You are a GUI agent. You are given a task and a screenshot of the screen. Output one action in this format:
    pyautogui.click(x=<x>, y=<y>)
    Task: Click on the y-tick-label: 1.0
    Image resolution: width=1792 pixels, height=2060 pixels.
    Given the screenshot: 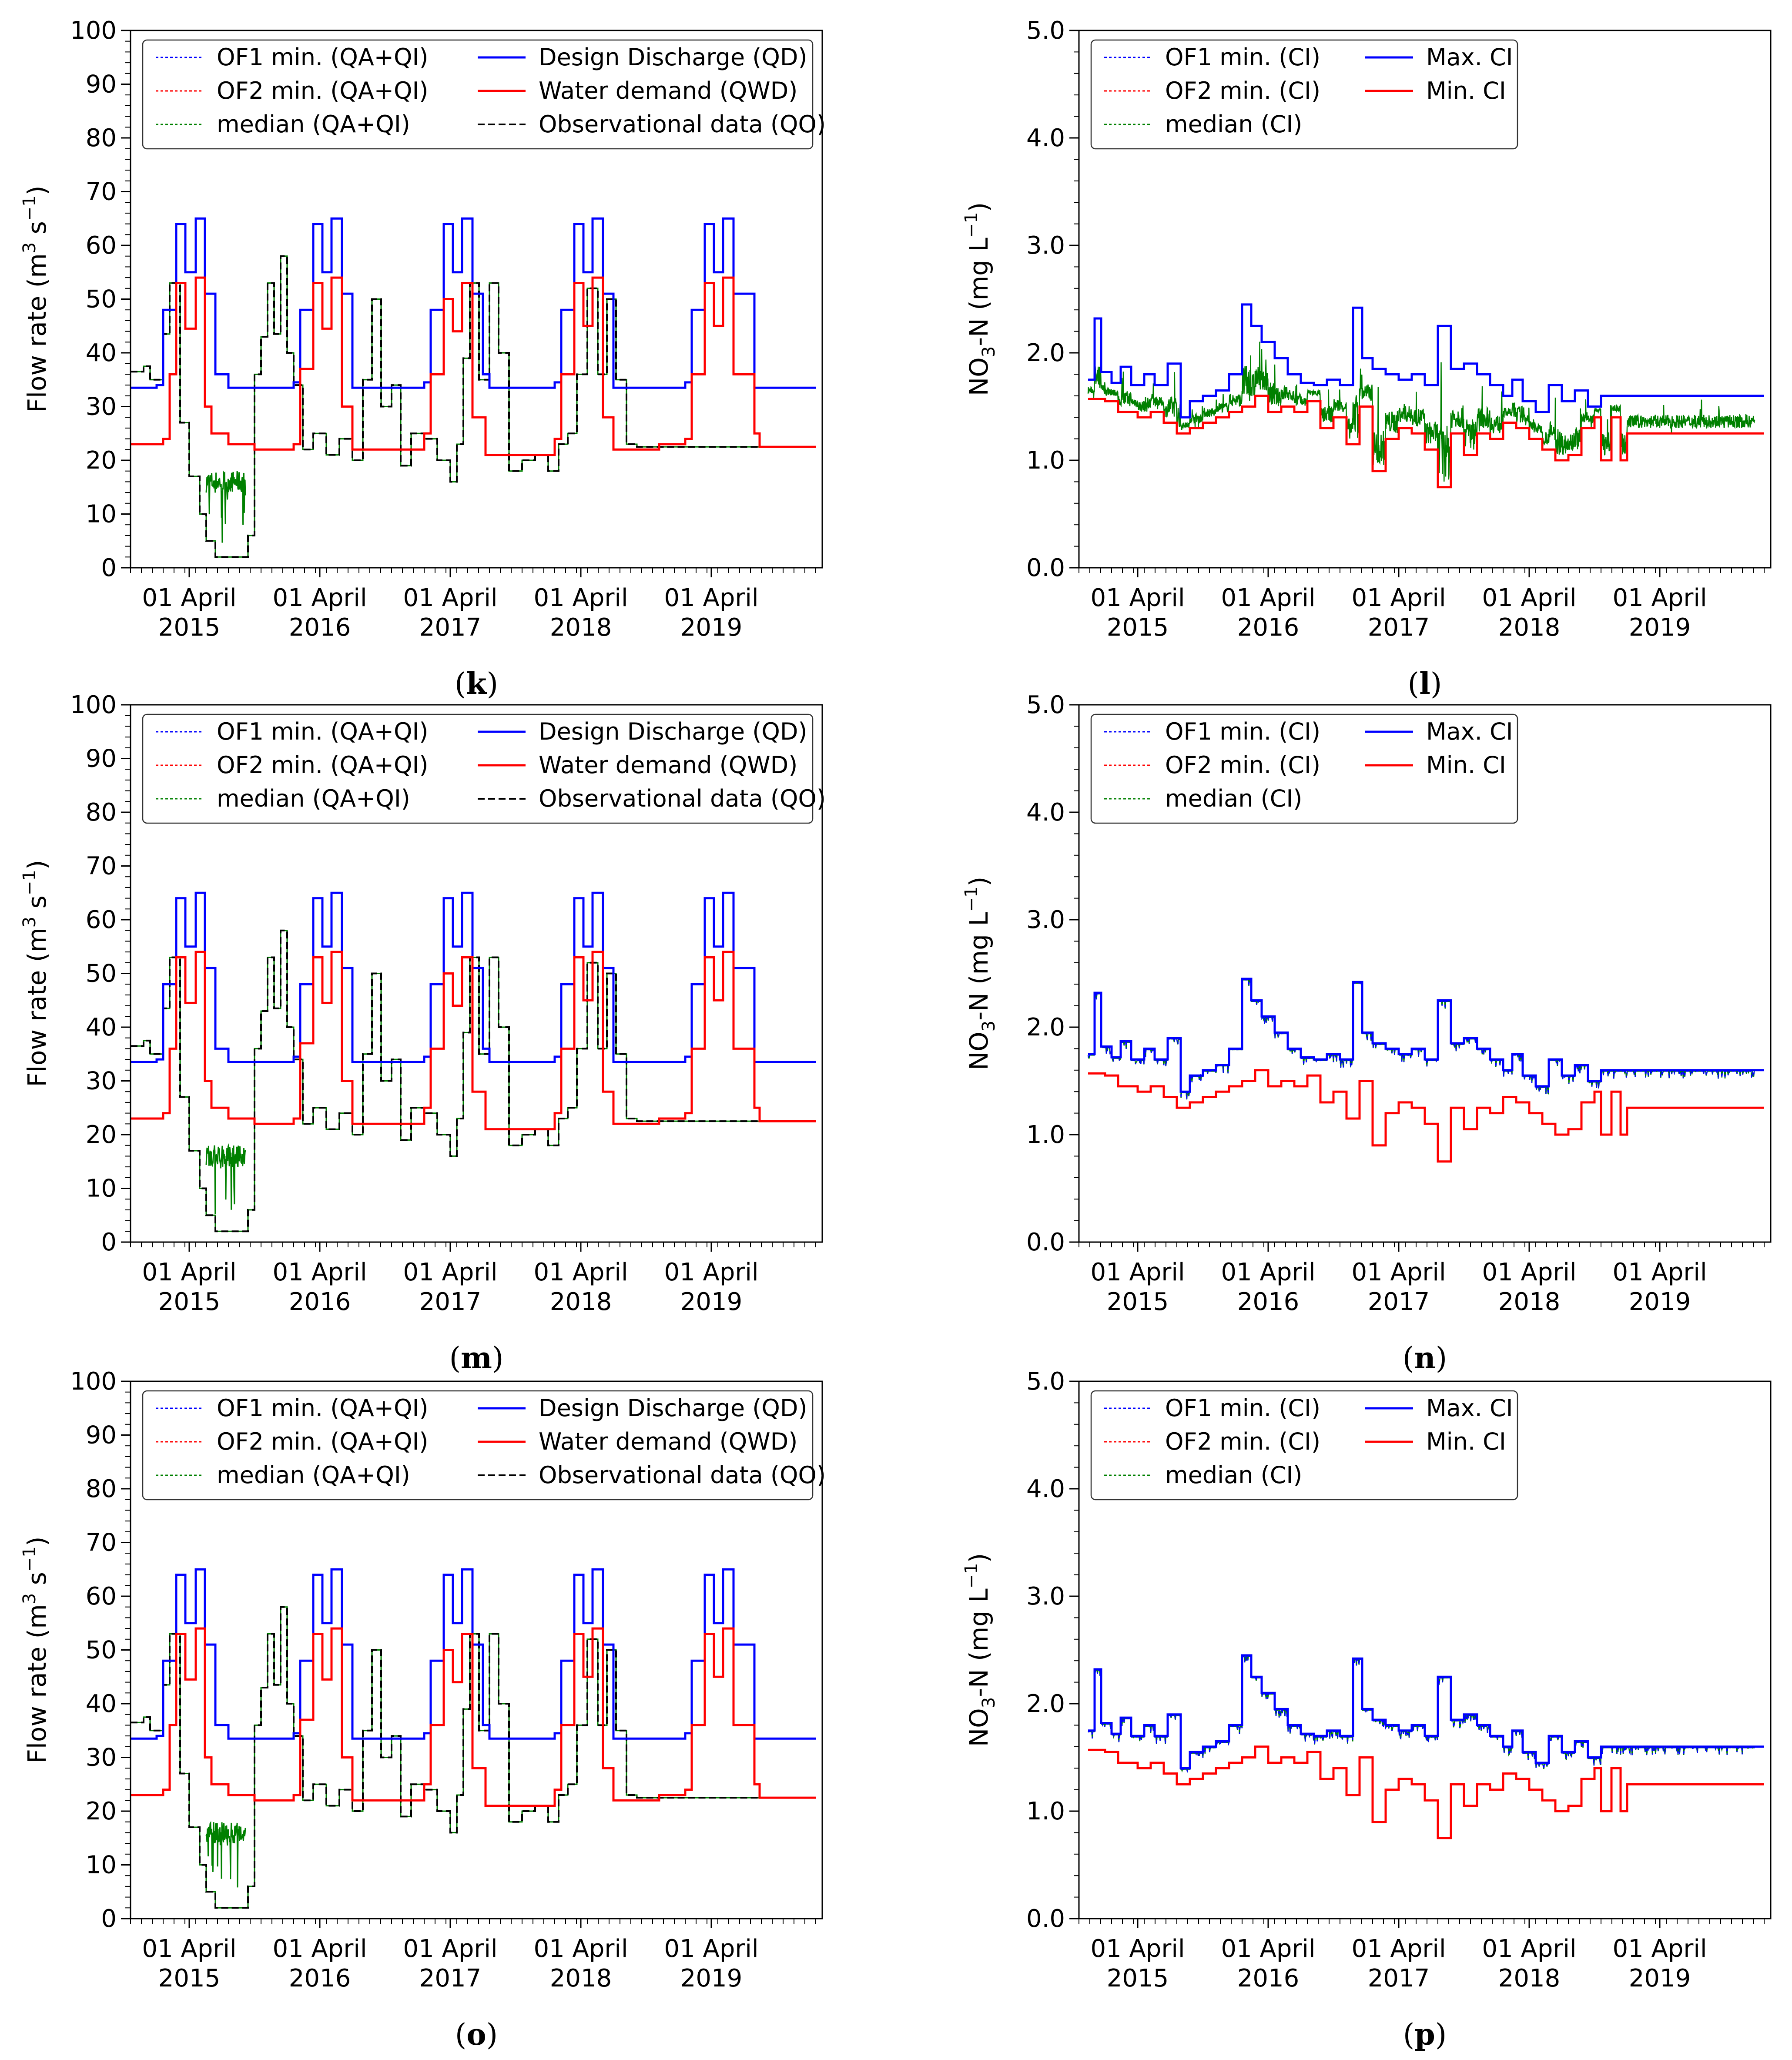 What is the action you would take?
    pyautogui.click(x=1045, y=1811)
    